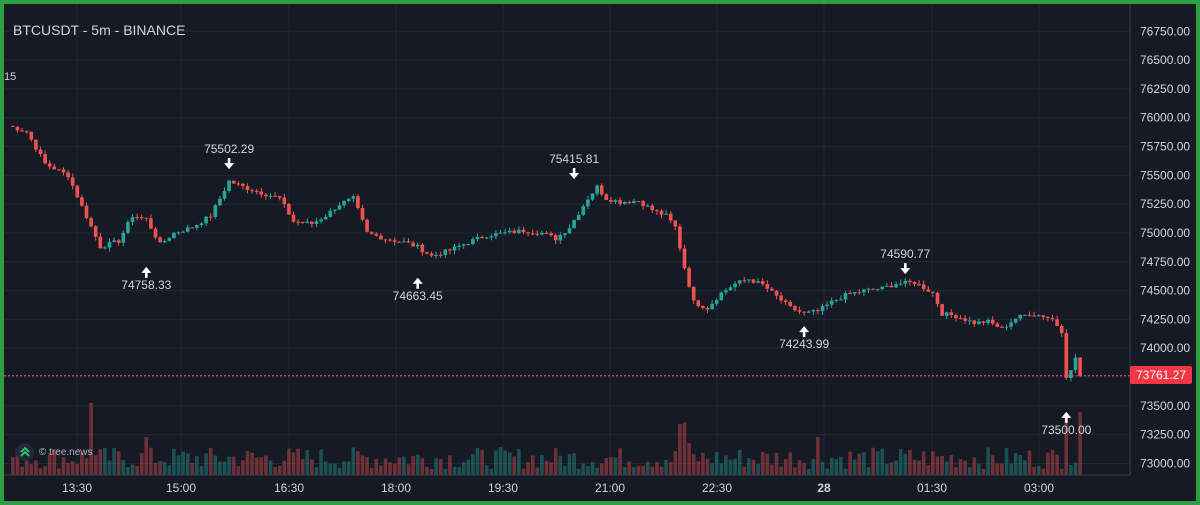 The width and height of the screenshot is (1200, 505). I want to click on annotation-label: 74663.45, so click(418, 296).